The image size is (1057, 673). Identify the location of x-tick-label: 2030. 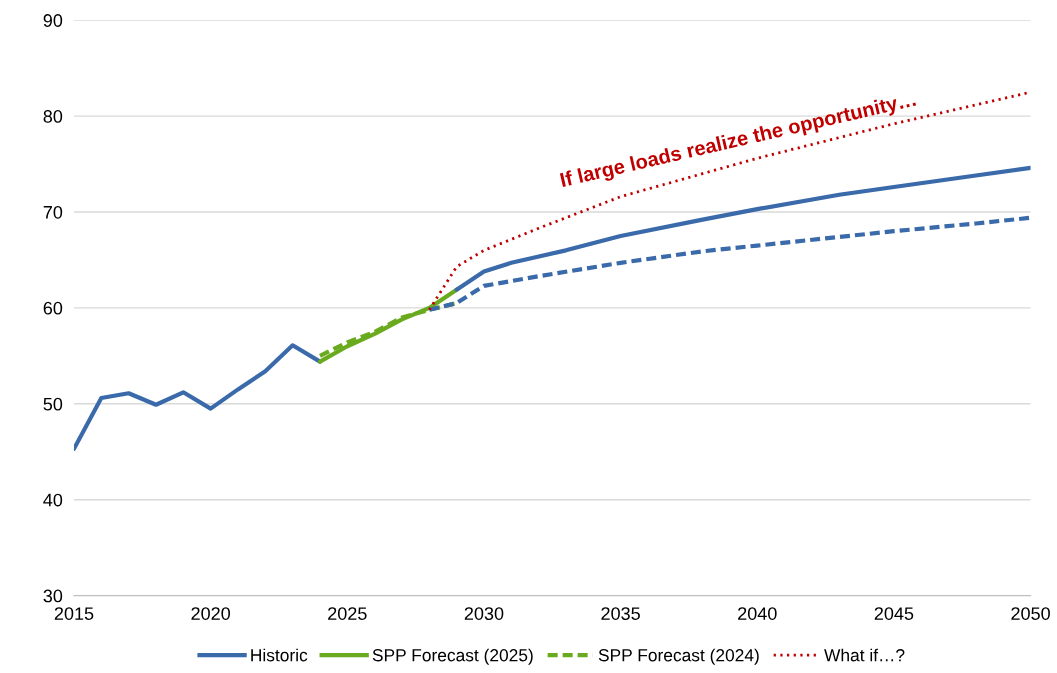
(484, 613).